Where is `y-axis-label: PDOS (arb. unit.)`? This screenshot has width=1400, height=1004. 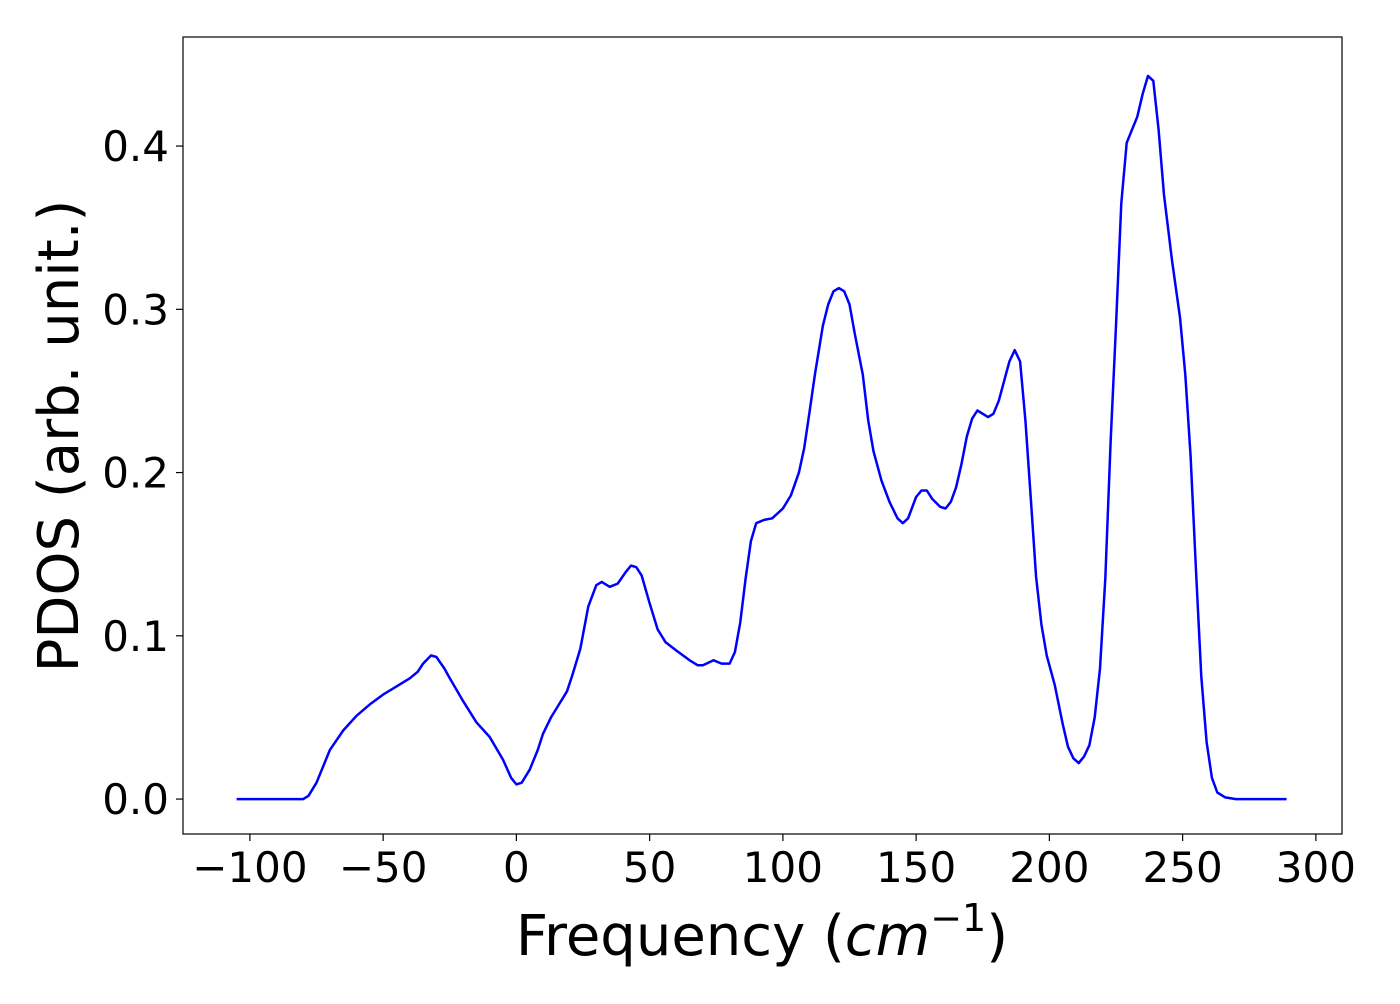 y-axis-label: PDOS (arb. unit.) is located at coordinates (59, 436).